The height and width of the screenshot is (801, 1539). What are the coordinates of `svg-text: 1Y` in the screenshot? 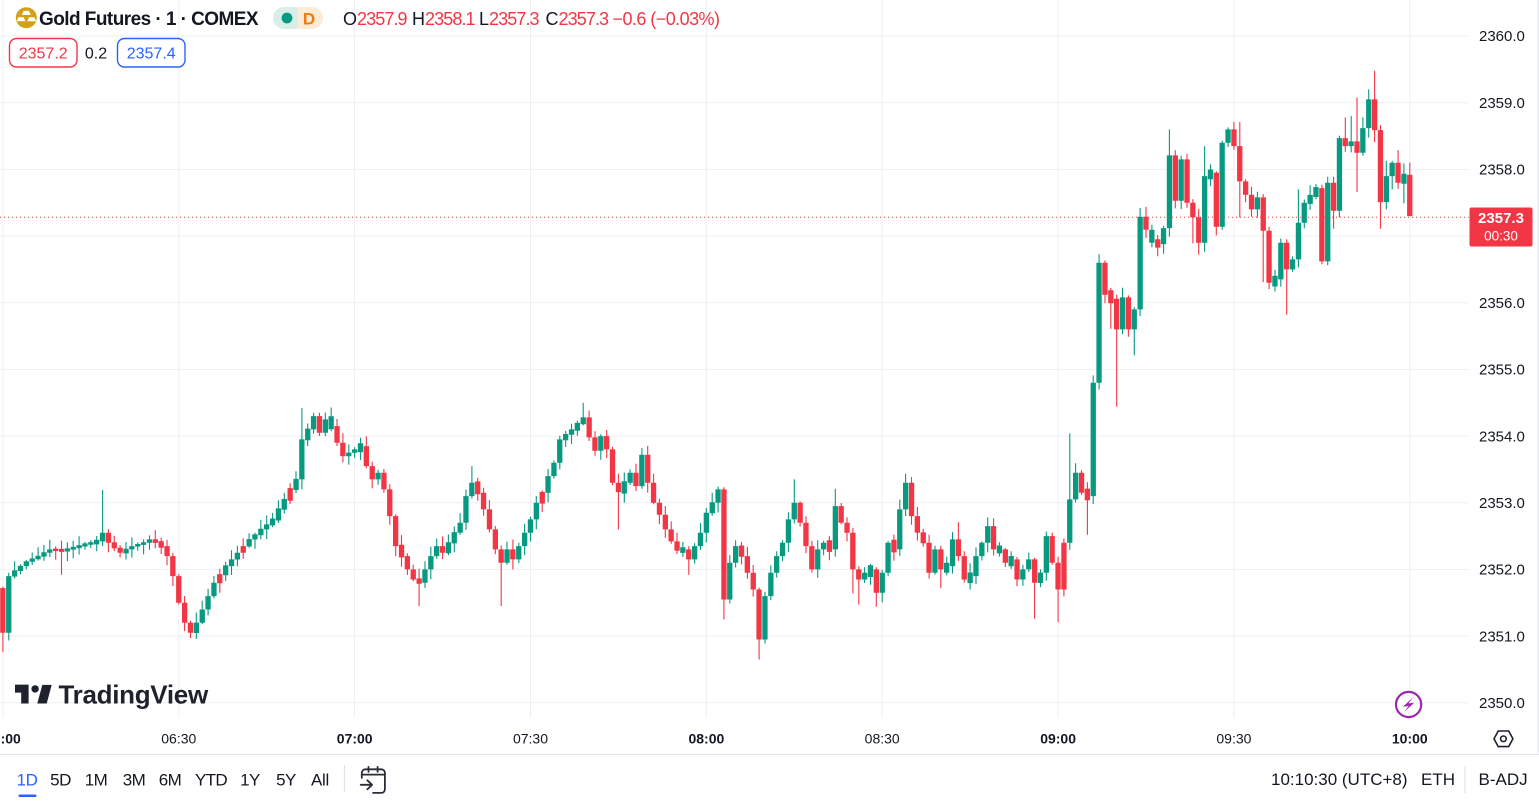 It's located at (250, 780).